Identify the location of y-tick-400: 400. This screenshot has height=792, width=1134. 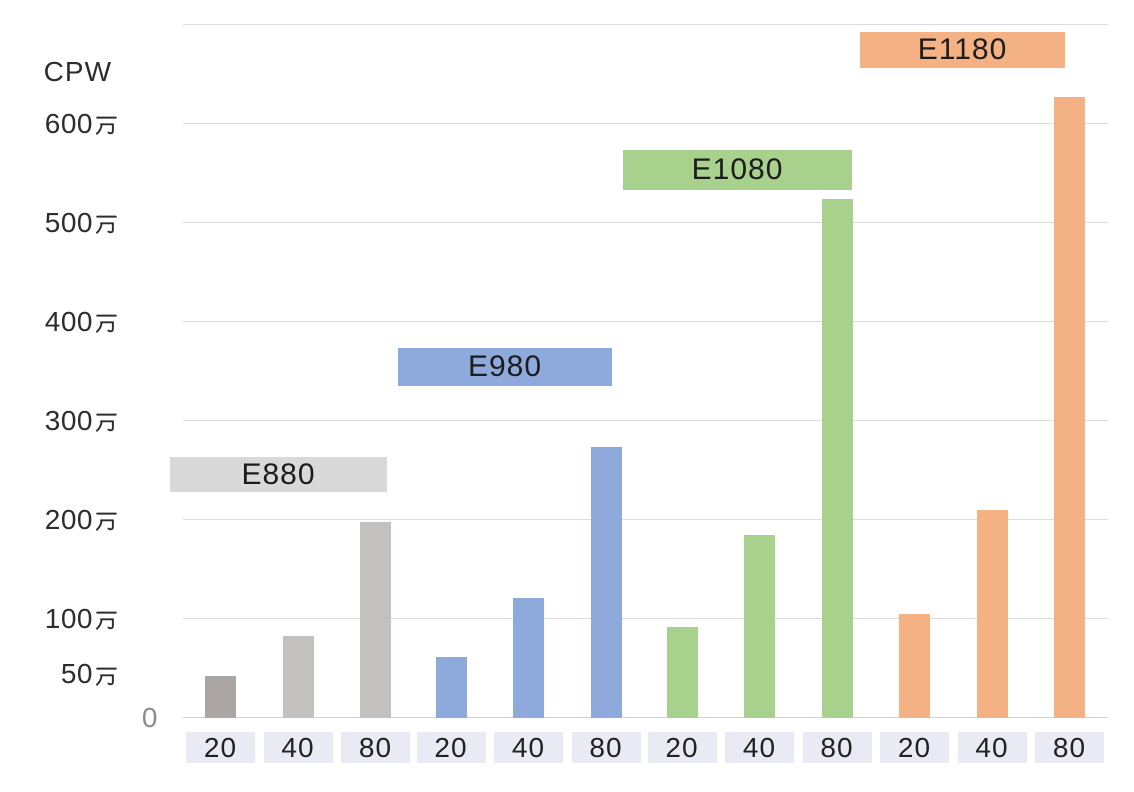
(59, 321).